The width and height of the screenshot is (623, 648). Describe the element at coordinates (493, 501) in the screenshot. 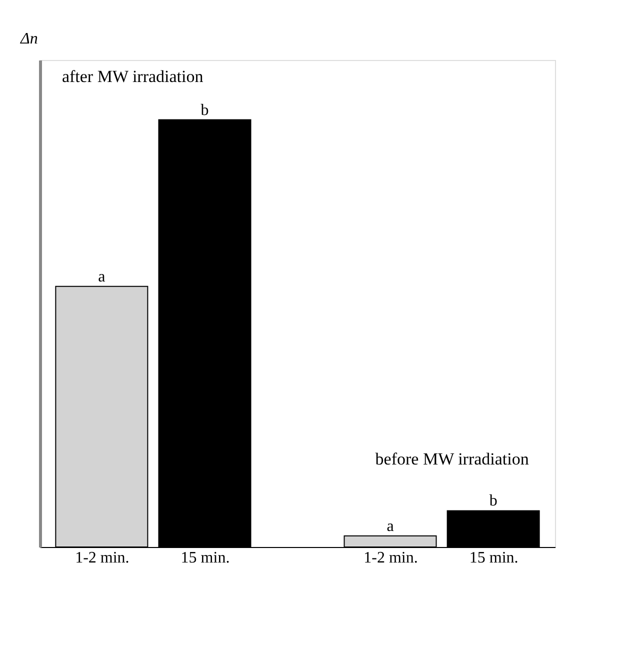

I see `annotation: b` at that location.